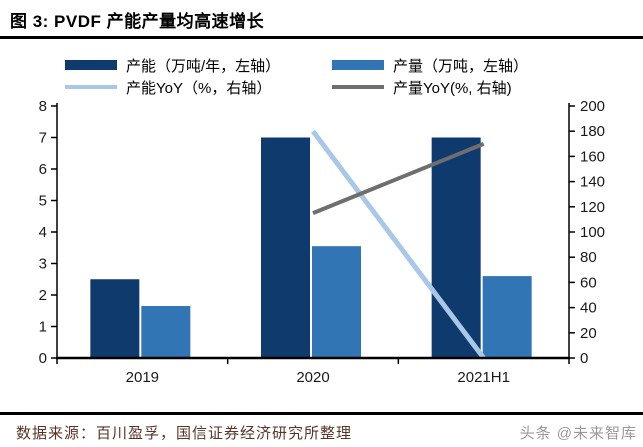 The width and height of the screenshot is (643, 447). What do you see at coordinates (91, 87) in the screenshot?
I see `capacity-yoy-line-swatch` at bounding box center [91, 87].